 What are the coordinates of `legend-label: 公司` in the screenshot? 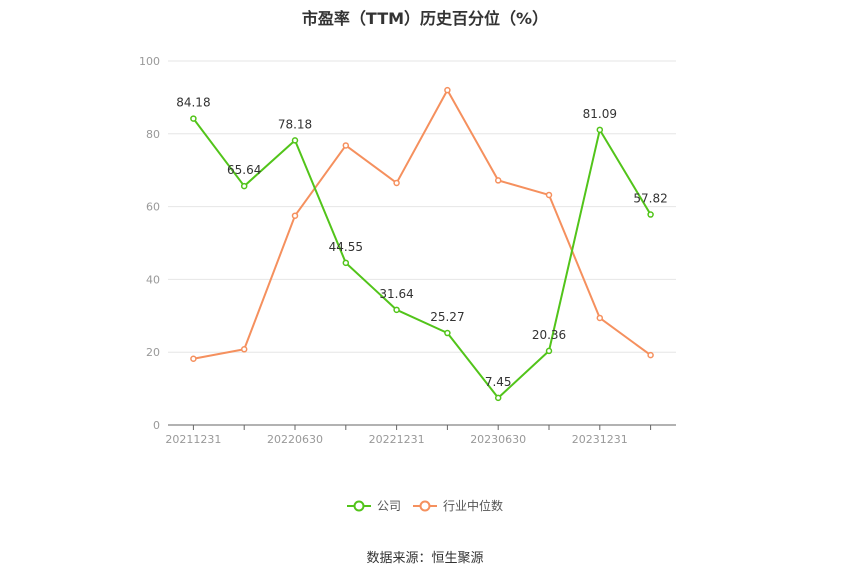 It's located at (389, 506).